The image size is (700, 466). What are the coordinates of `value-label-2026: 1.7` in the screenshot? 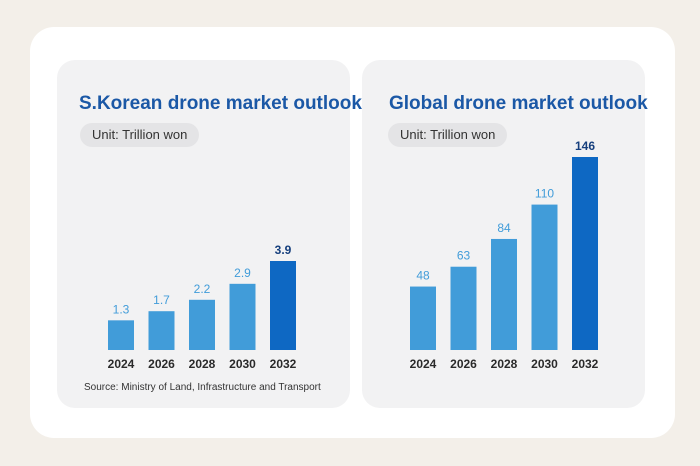 It's located at (161, 300).